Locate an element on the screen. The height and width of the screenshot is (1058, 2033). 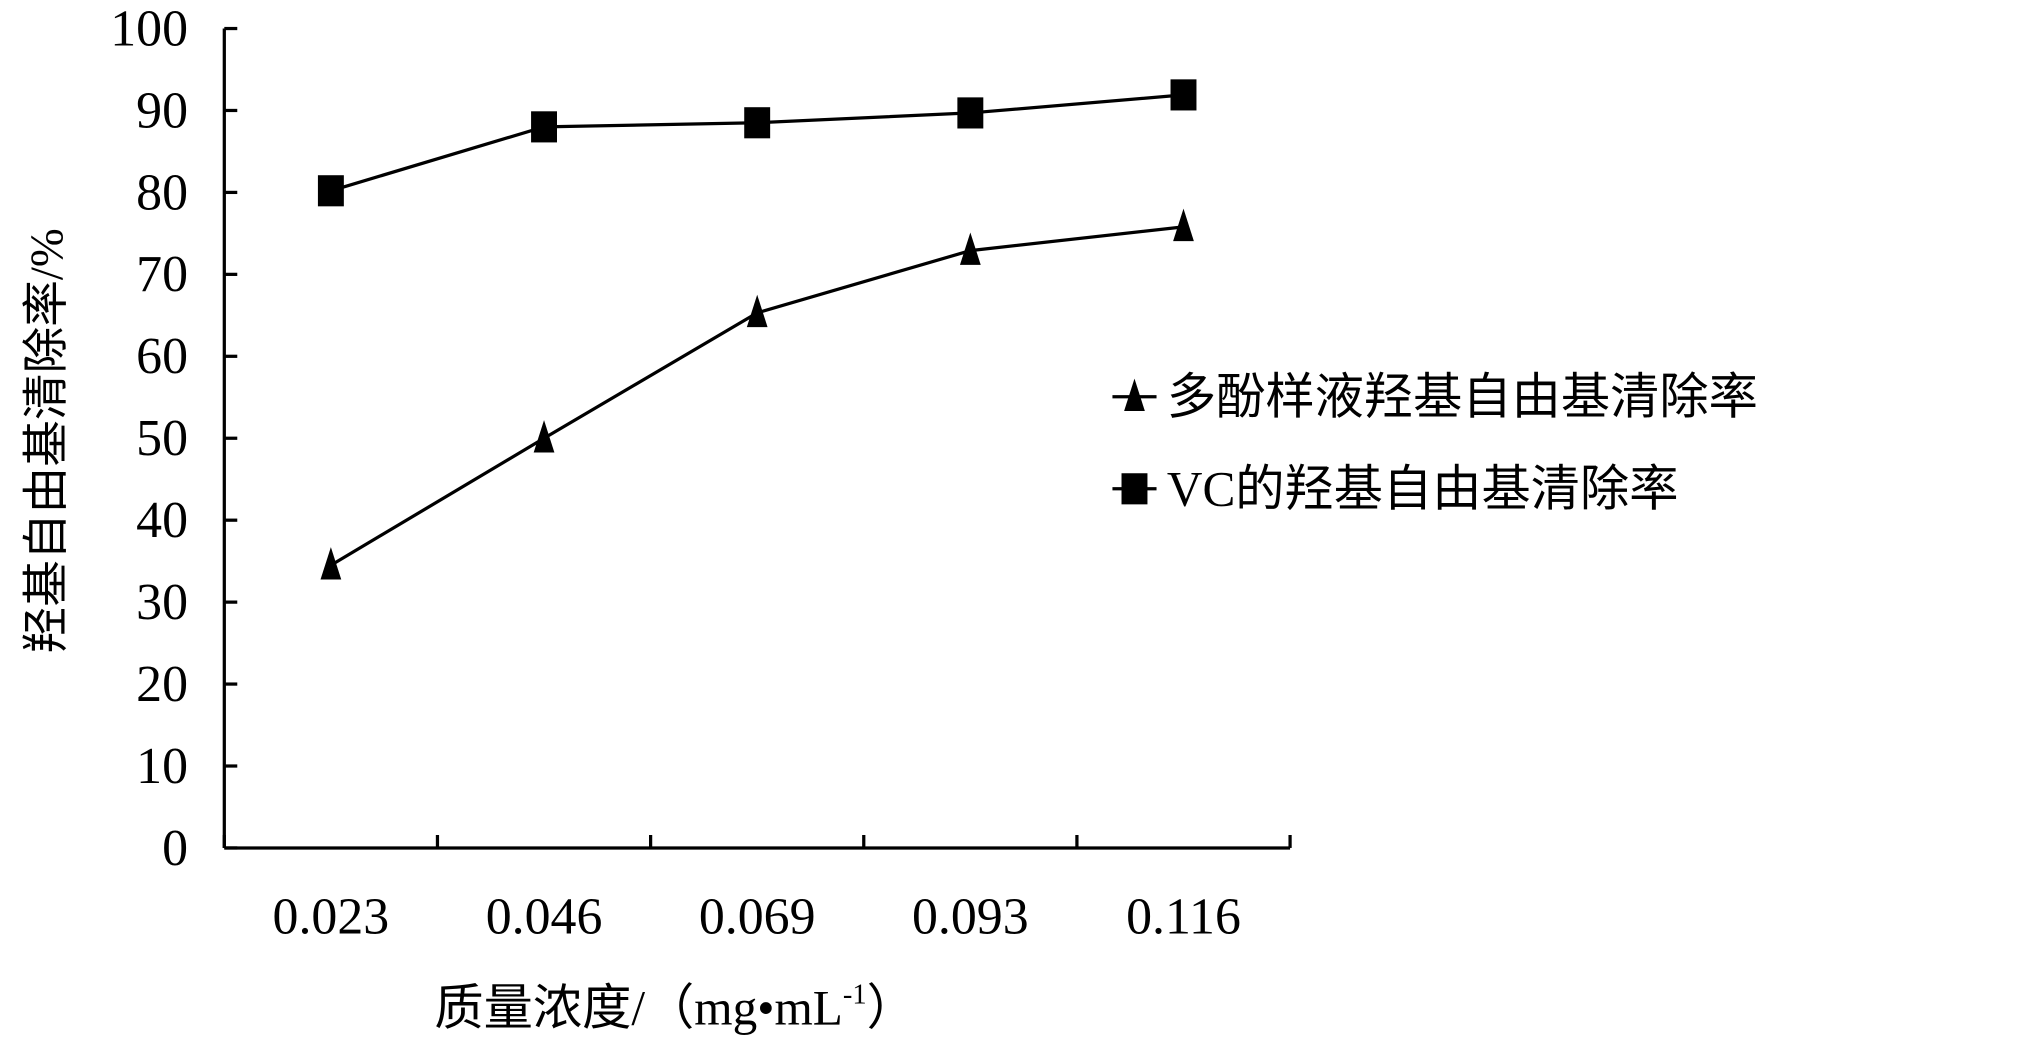
y-tick-label: 80 is located at coordinates (162, 192).